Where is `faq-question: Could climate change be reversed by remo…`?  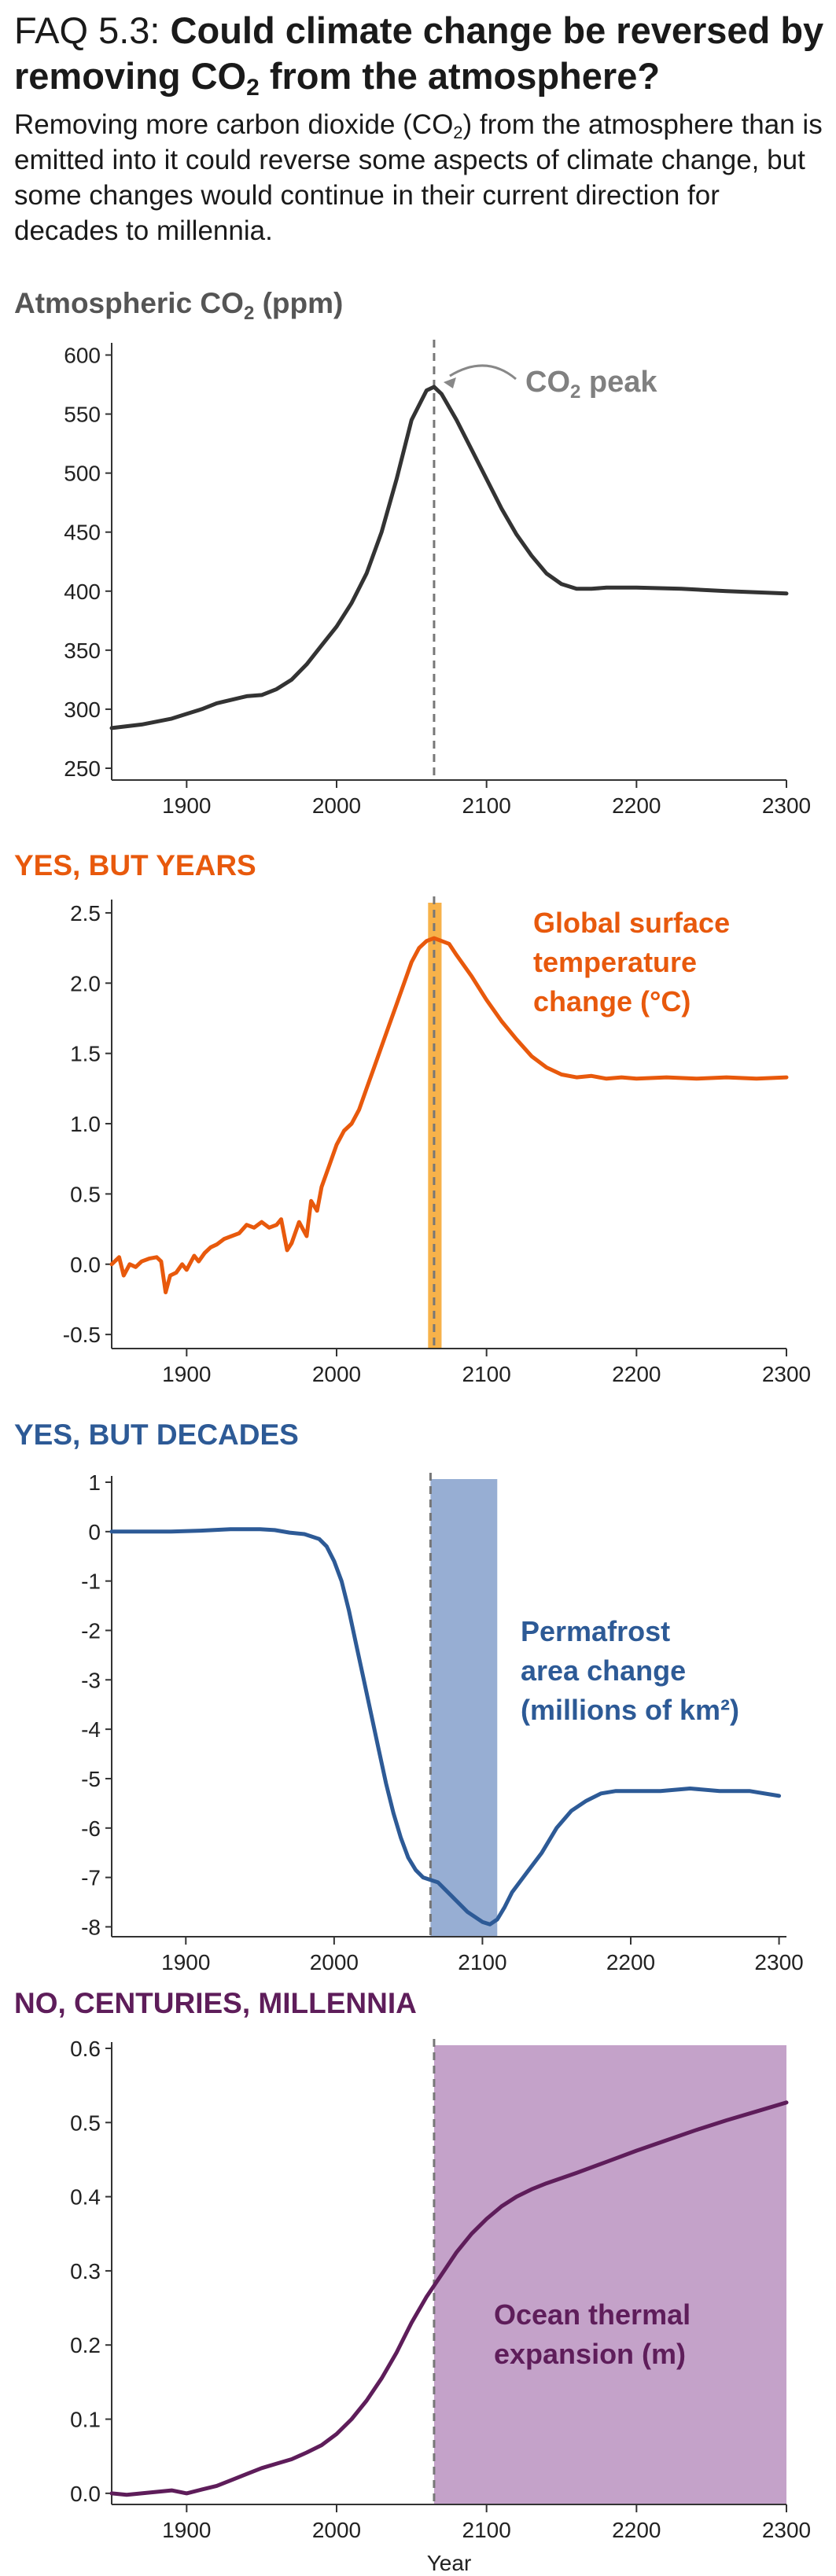 faq-question: Could climate change be reversed by remo… is located at coordinates (419, 54).